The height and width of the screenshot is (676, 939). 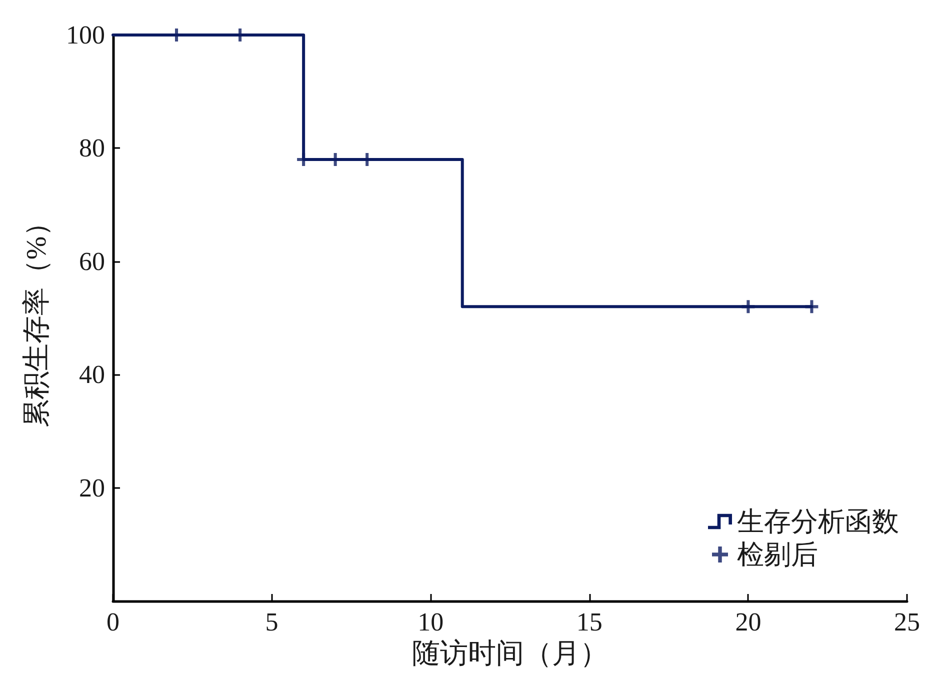 What do you see at coordinates (271, 622) in the screenshot?
I see `x-tick-label: 5` at bounding box center [271, 622].